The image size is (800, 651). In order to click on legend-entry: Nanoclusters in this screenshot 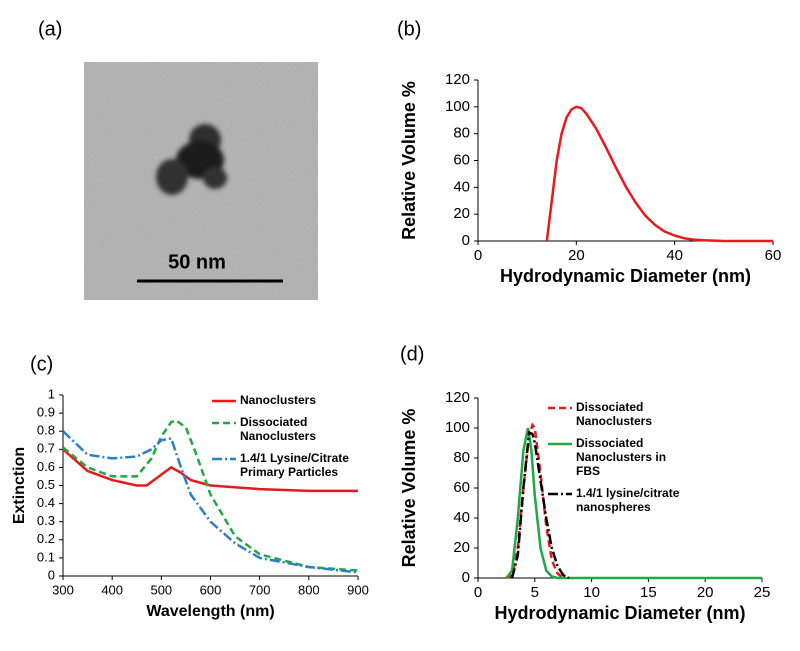, I will do `click(282, 400)`.